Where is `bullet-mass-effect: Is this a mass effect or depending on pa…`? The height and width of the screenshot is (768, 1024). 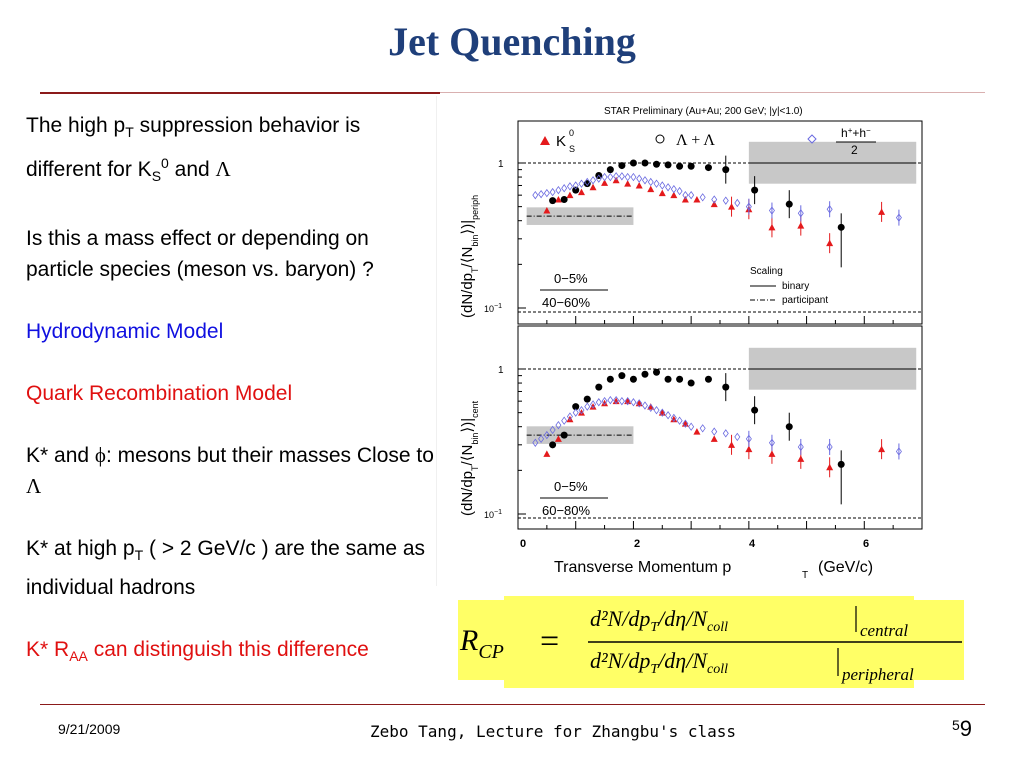 bullet-mass-effect: Is this a mass effect or depending on pa… is located at coordinates (200, 254).